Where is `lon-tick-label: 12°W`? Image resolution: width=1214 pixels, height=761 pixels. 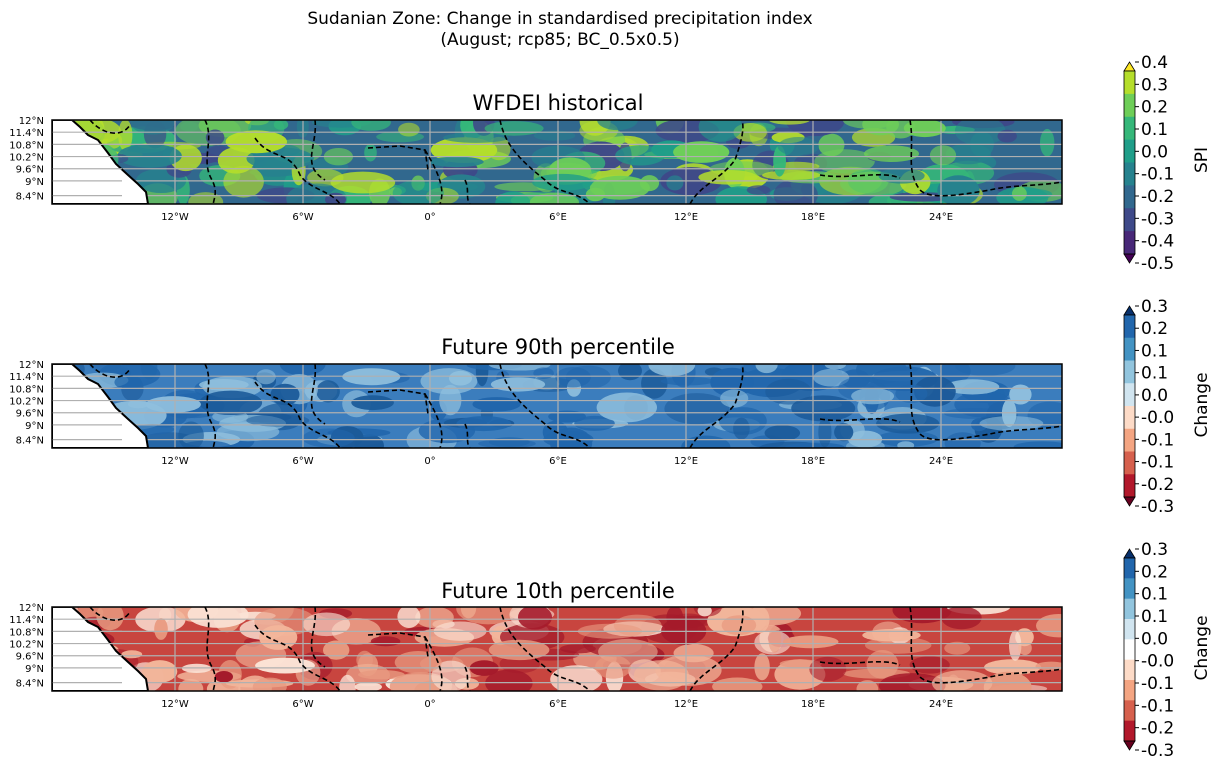 lon-tick-label: 12°W is located at coordinates (175, 704).